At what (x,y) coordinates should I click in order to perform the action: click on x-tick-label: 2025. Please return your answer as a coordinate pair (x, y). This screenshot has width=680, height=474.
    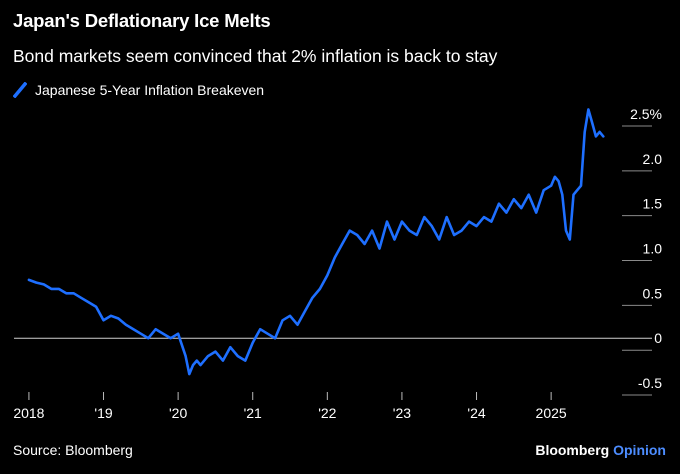
    Looking at the image, I should click on (551, 413).